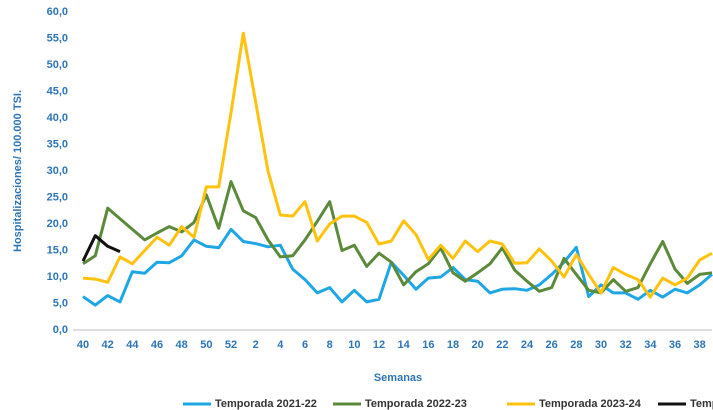 The image size is (713, 410). Describe the element at coordinates (478, 345) in the screenshot. I see `x-tick-label: 20` at that location.